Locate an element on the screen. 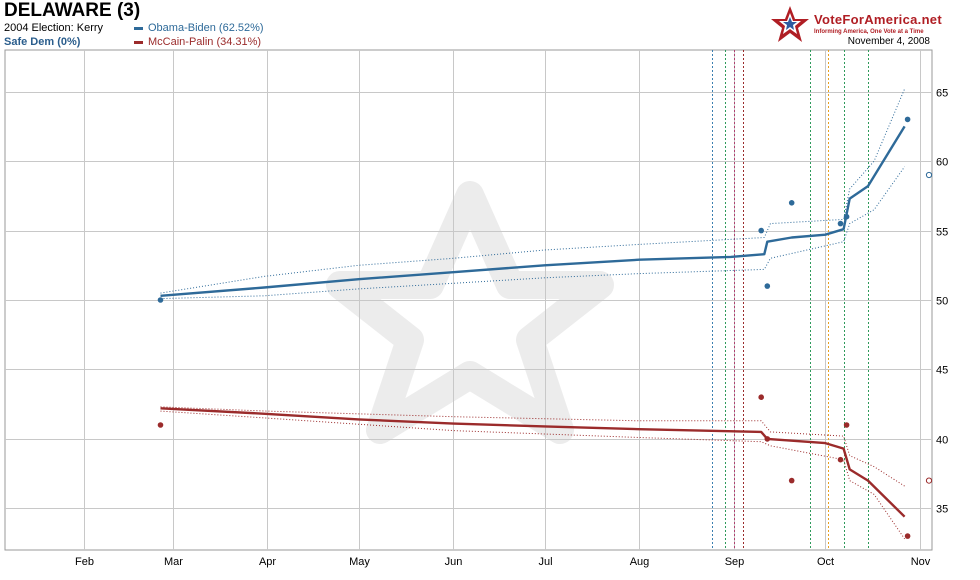  trend-line-mccain is located at coordinates (533, 462).